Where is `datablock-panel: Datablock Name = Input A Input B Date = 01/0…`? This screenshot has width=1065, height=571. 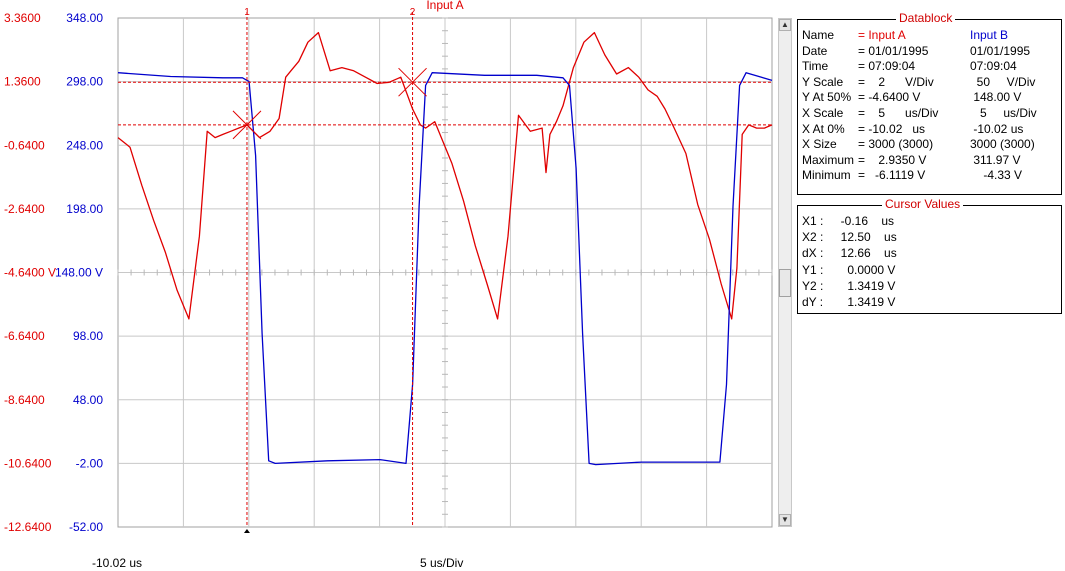 datablock-panel: Datablock Name = Input A Input B Date = 01/0… is located at coordinates (929, 103).